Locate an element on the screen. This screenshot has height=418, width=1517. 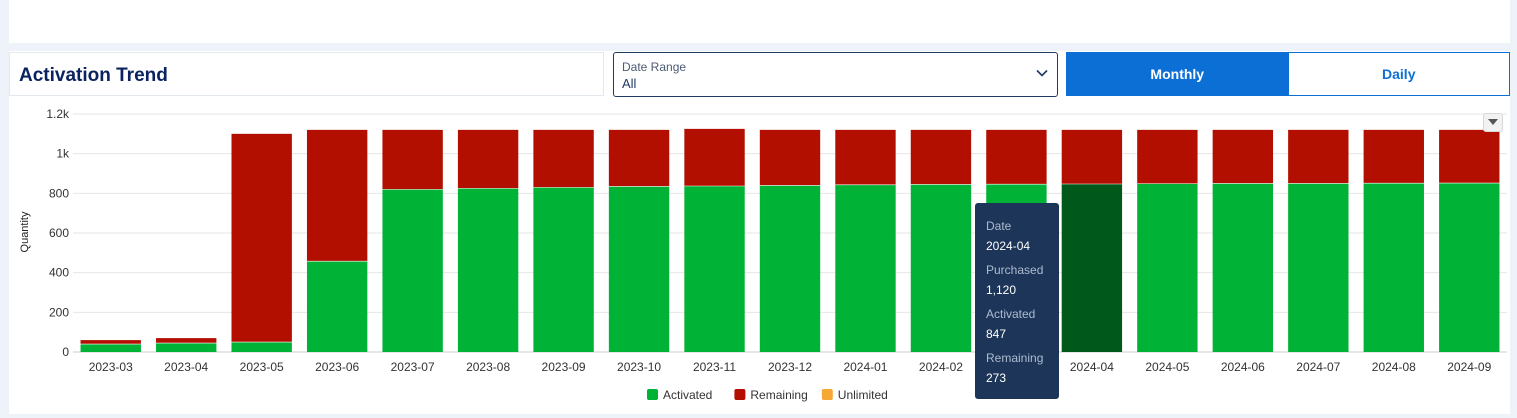
x-tick-label: 2023-05 is located at coordinates (262, 367).